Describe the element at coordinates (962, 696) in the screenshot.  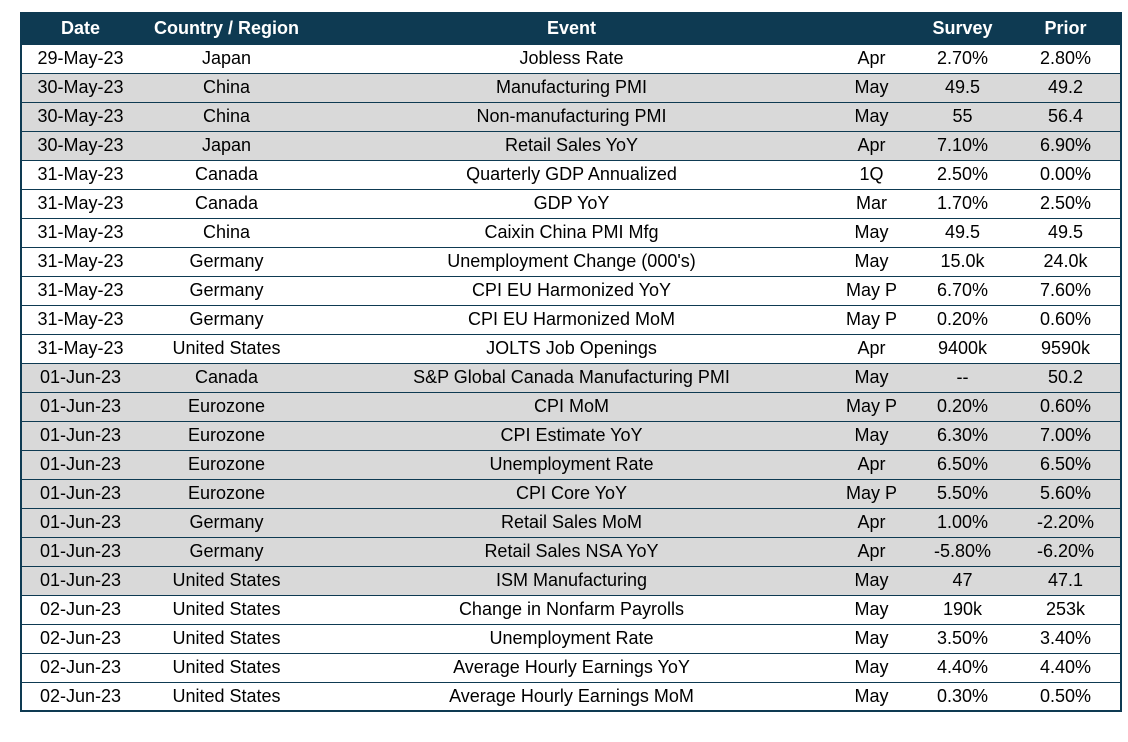
I see `cell-survey: 0.30%` at that location.